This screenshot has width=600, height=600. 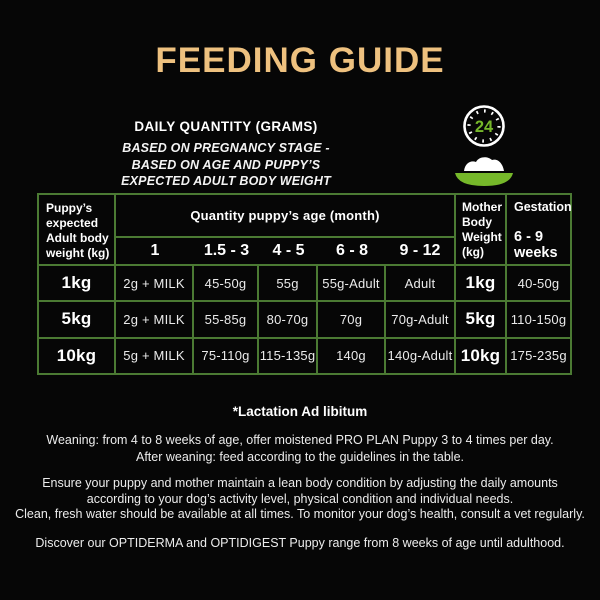 I want to click on mother-weight-cell: 10kg, so click(x=481, y=355).